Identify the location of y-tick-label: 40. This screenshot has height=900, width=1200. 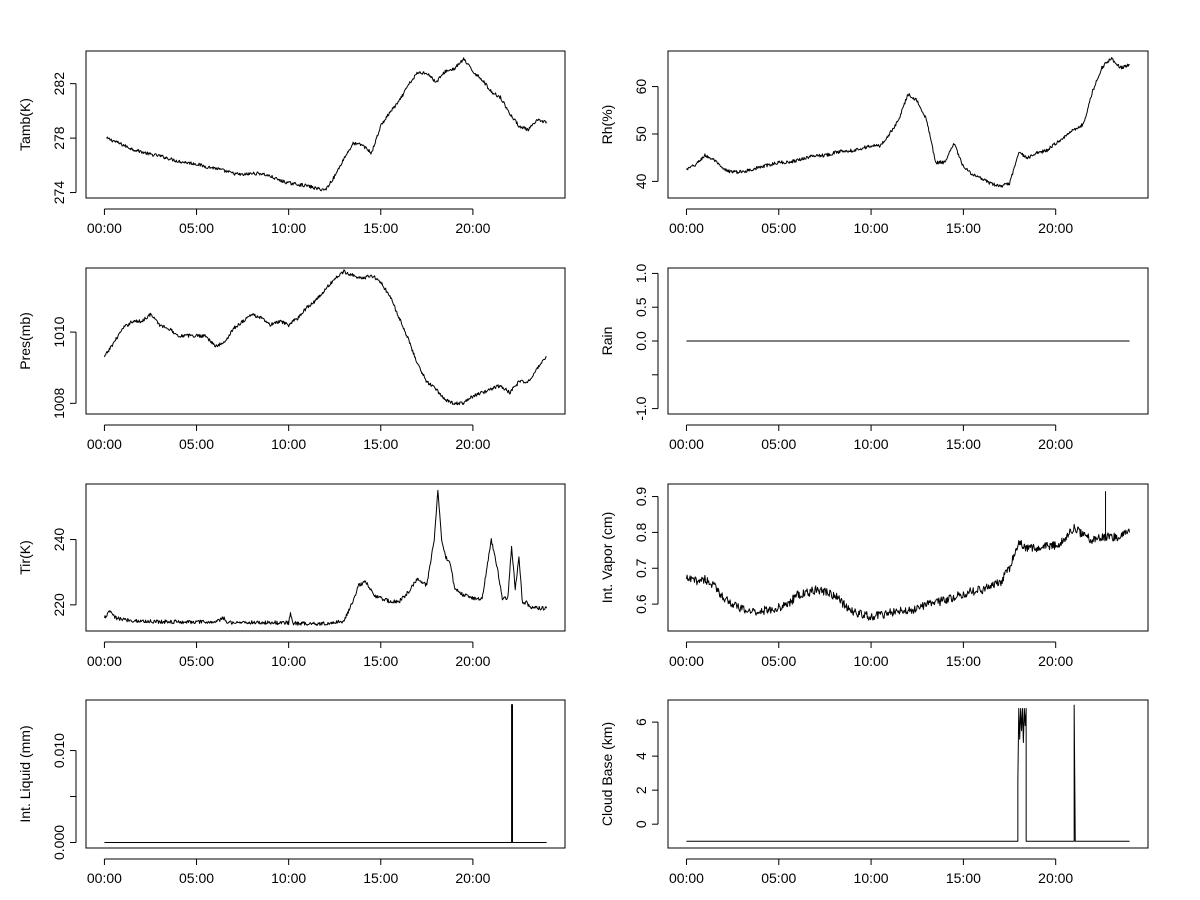
(641, 181).